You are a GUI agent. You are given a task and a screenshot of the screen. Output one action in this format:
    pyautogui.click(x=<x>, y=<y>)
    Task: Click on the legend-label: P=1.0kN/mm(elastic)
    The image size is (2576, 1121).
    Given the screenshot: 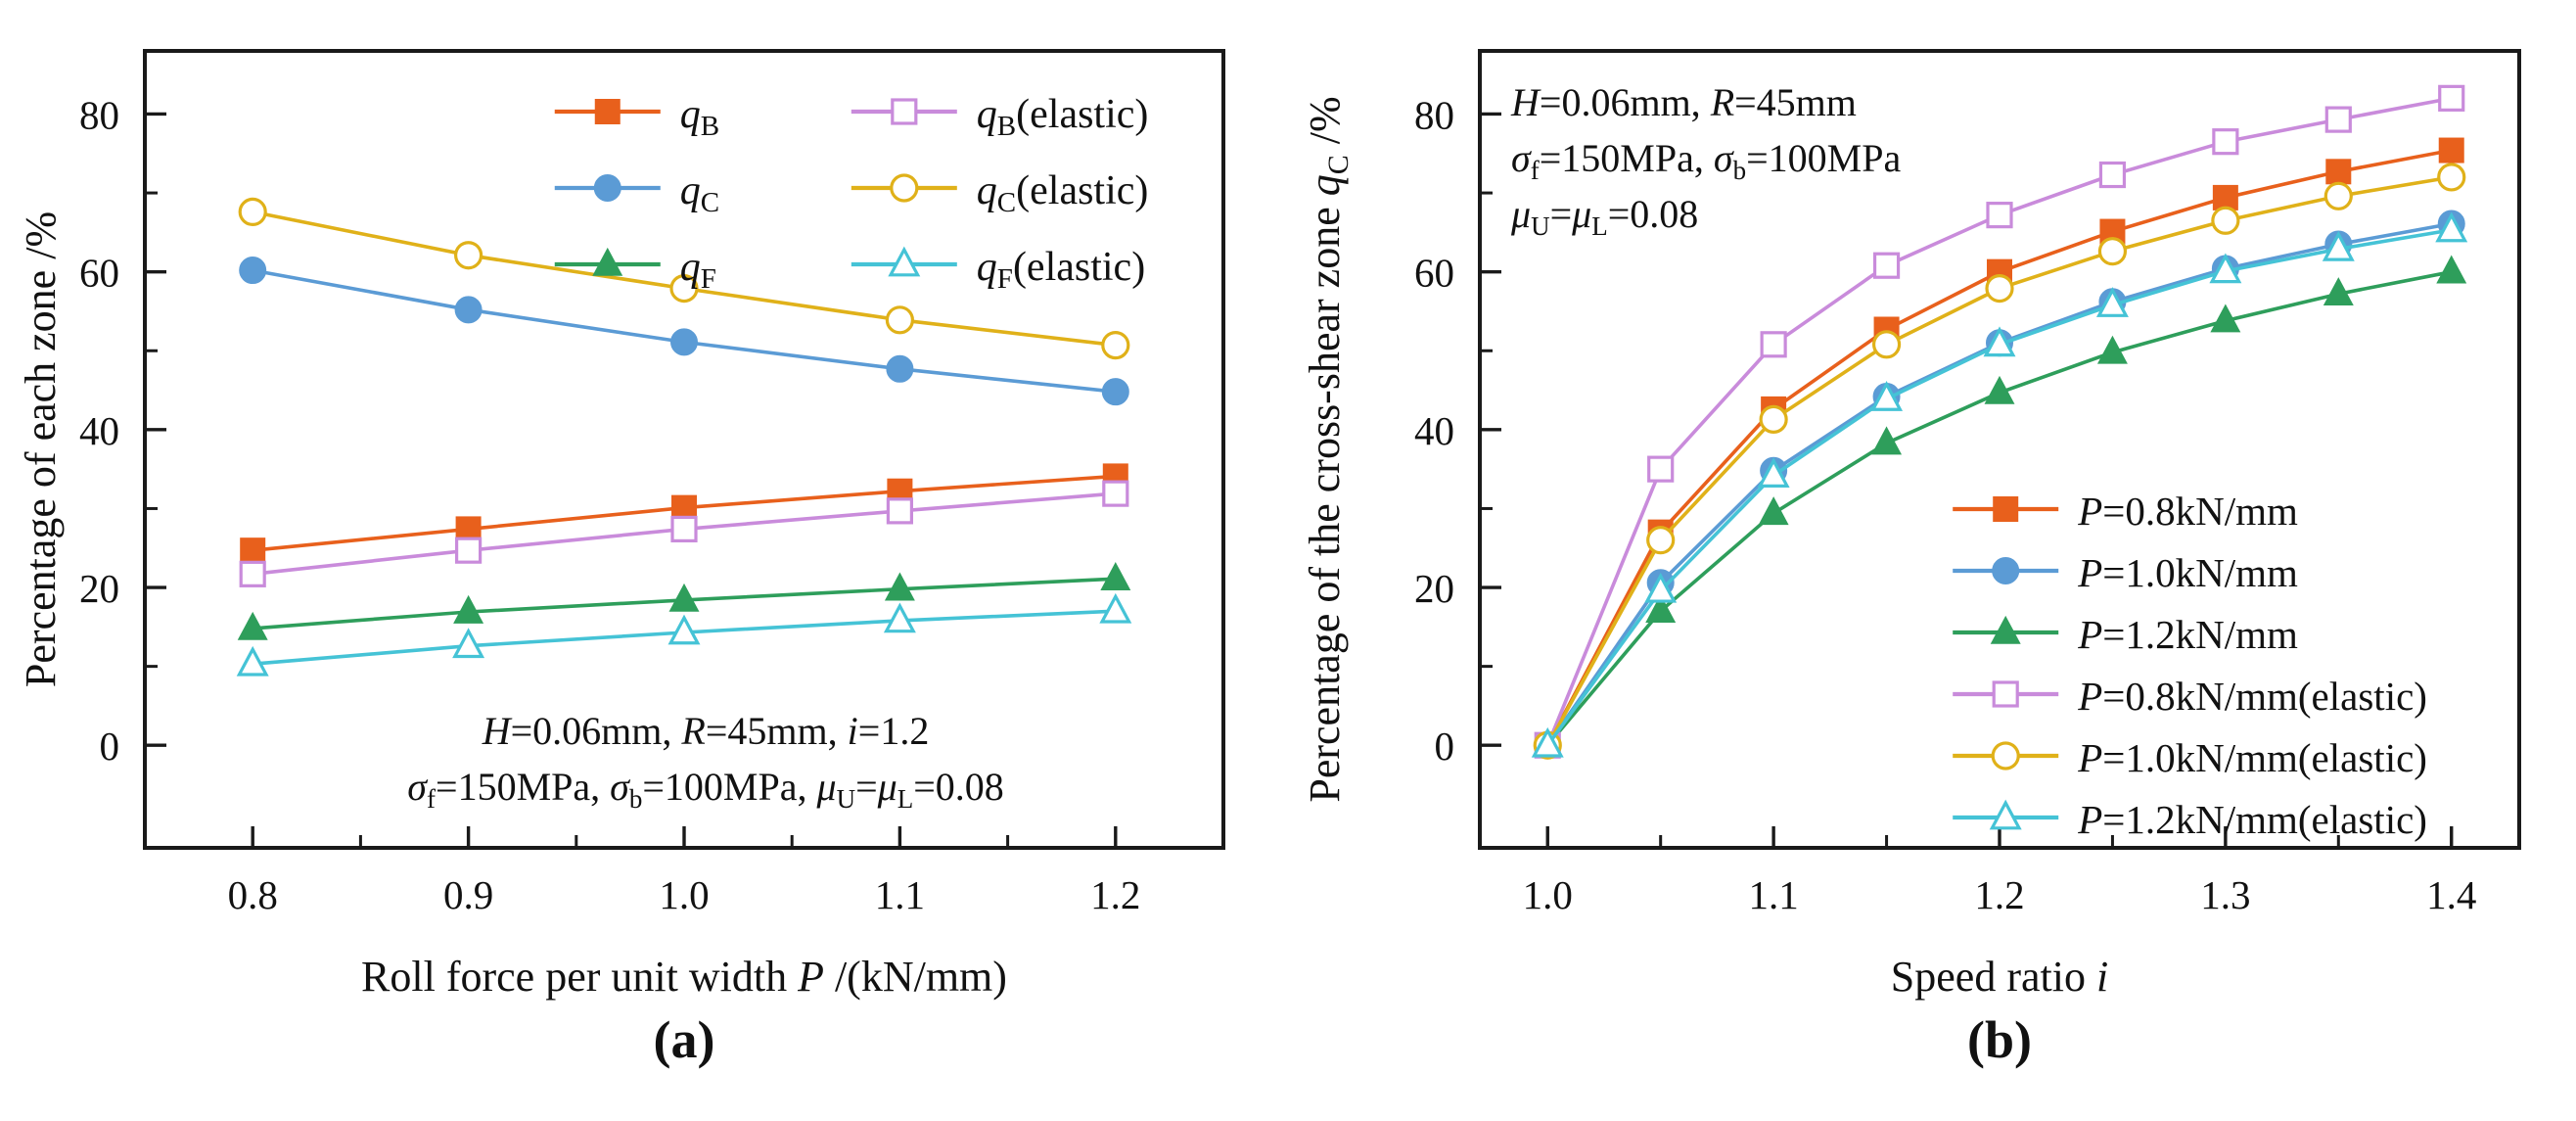 What is the action you would take?
    pyautogui.click(x=2252, y=757)
    